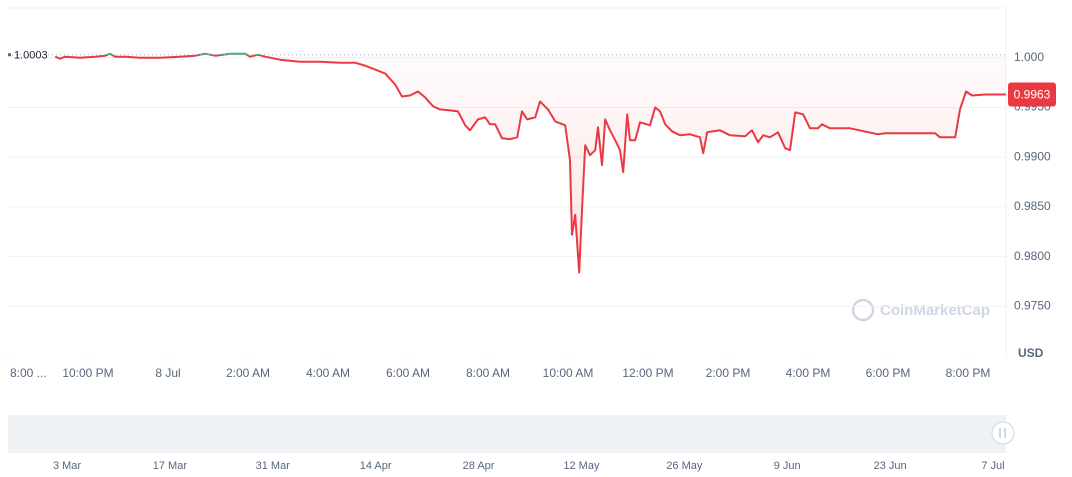 The image size is (1072, 477). What do you see at coordinates (479, 466) in the screenshot?
I see `navigator-label: 28 Apr` at bounding box center [479, 466].